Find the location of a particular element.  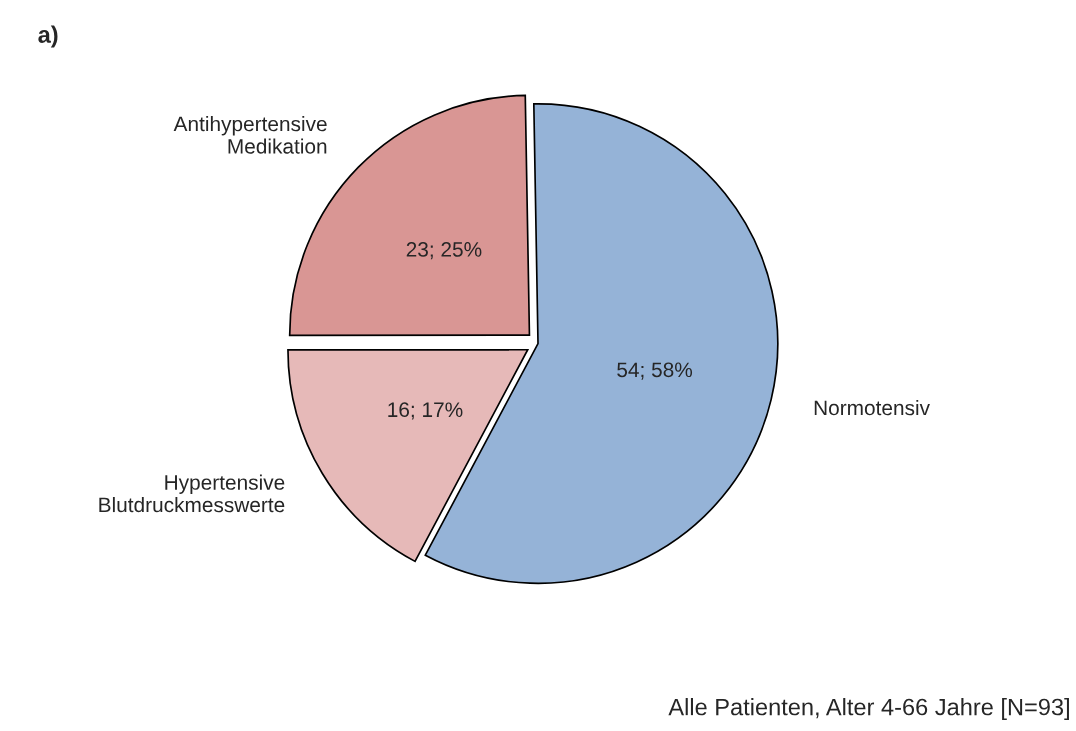

slice-label: Antihypertensive Medikation is located at coordinates (250, 134).